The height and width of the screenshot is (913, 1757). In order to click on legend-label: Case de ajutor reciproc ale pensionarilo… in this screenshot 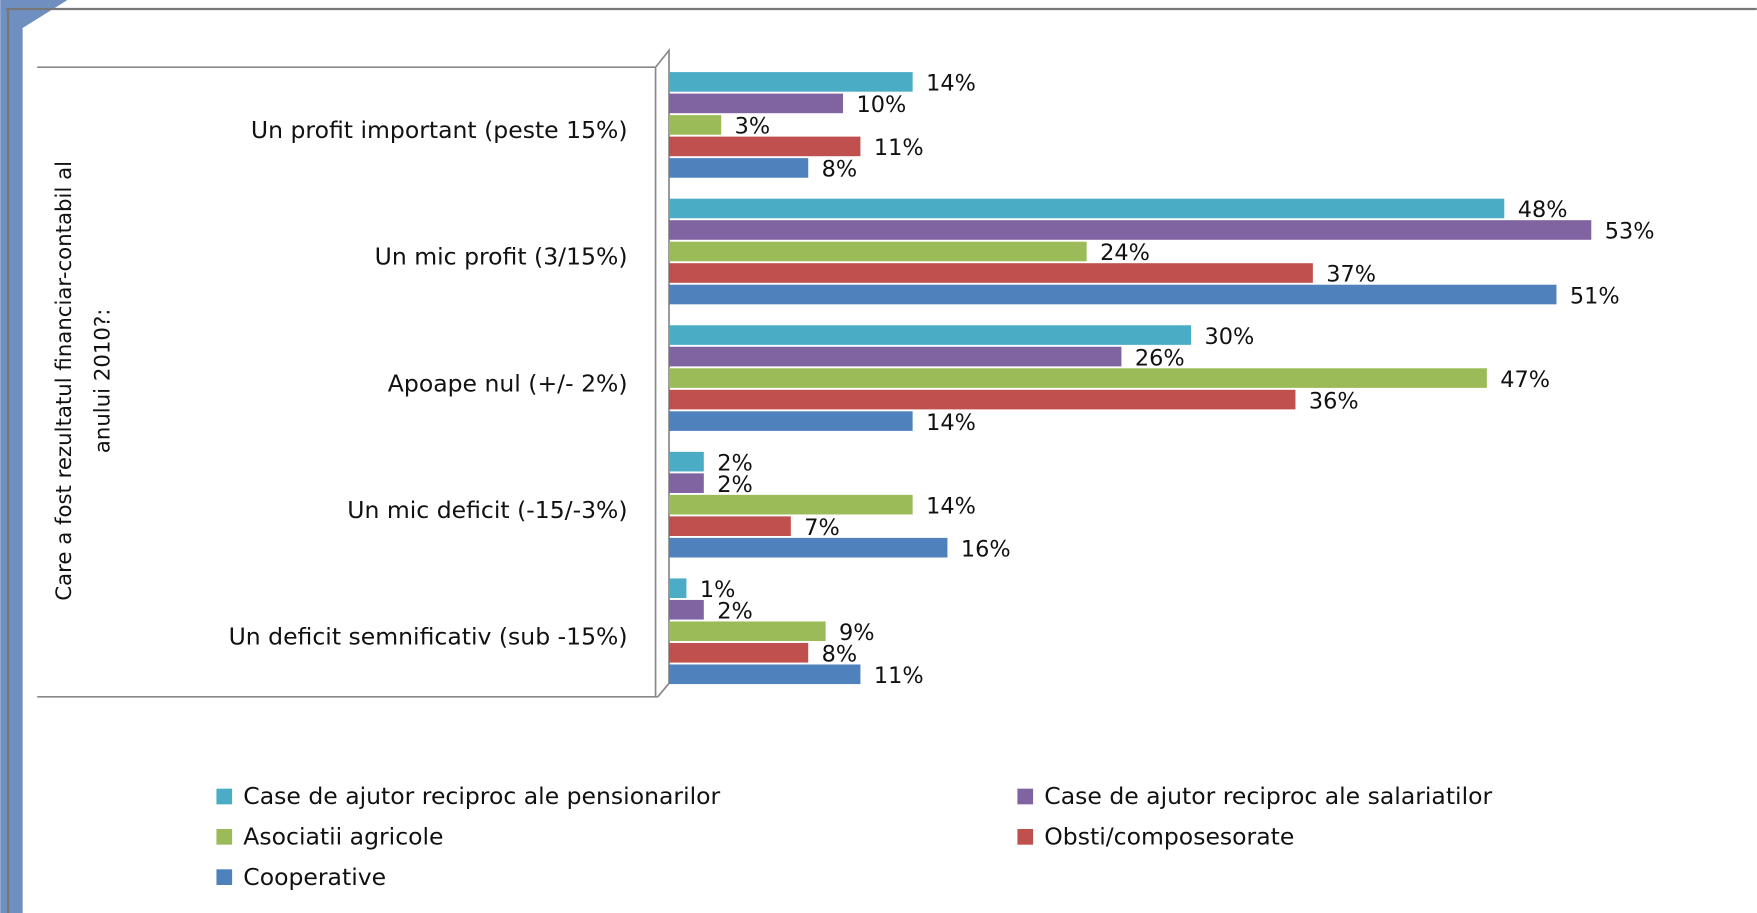, I will do `click(481, 796)`.